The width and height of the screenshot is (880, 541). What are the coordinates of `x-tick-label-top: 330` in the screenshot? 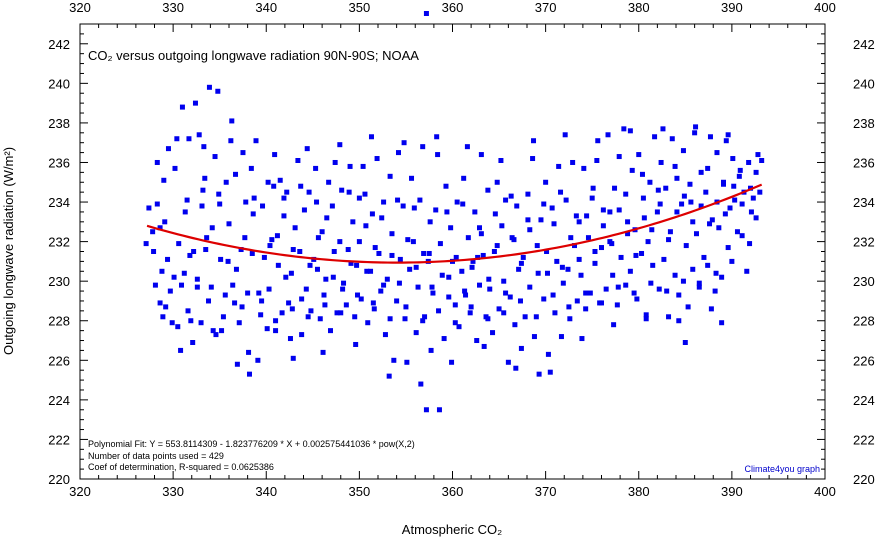 It's located at (173, 7).